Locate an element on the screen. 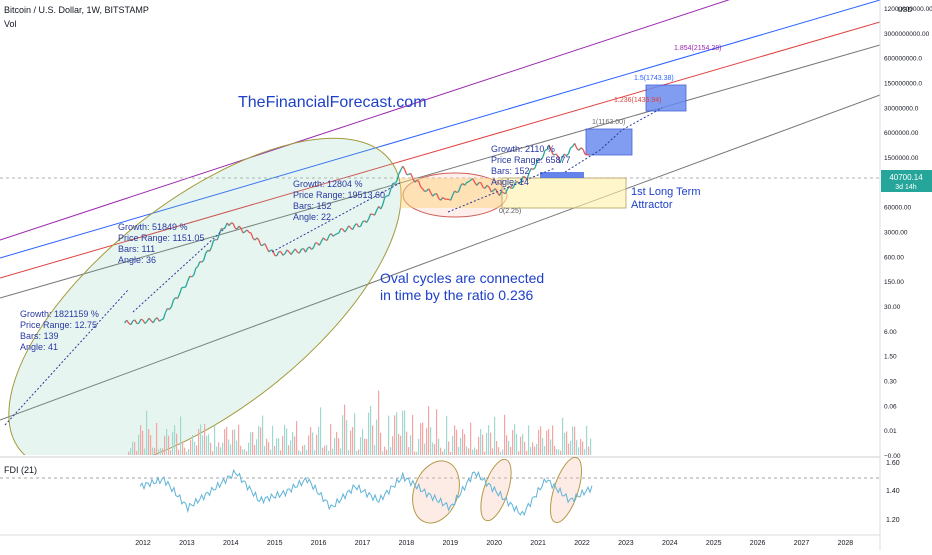  oscillation-note-line: Oval cycles are connected is located at coordinates (462, 278).